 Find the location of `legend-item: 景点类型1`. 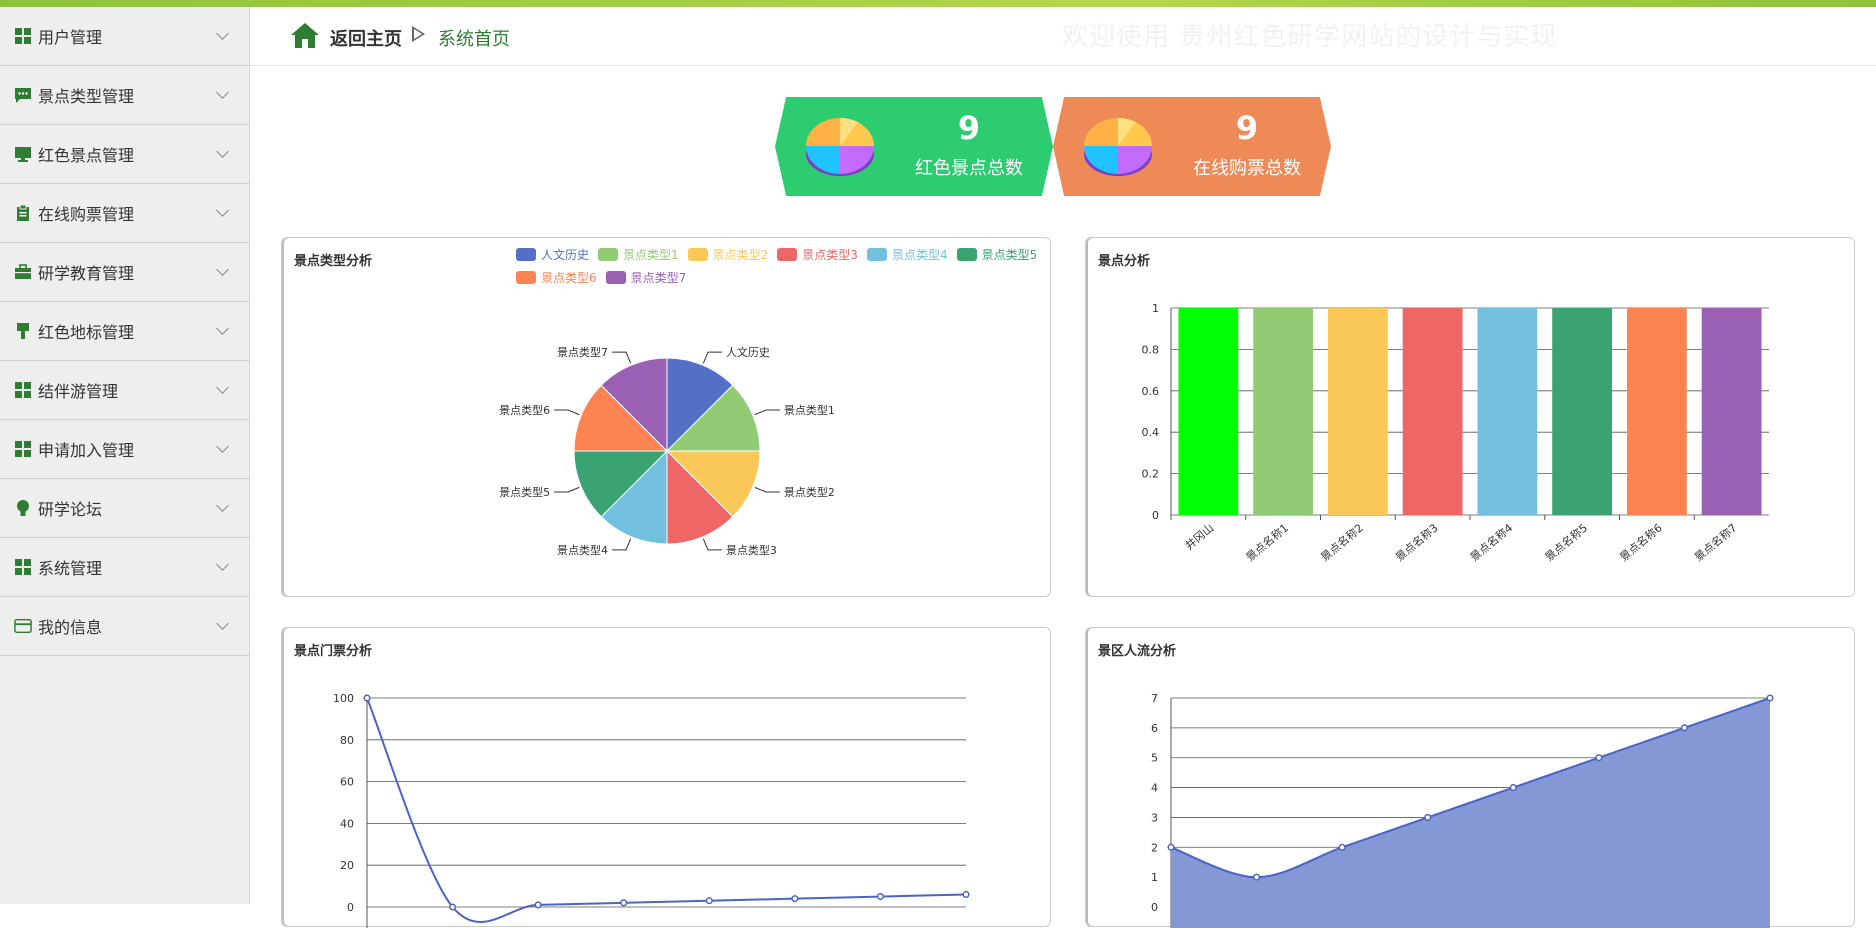

legend-item: 景点类型1 is located at coordinates (638, 254).